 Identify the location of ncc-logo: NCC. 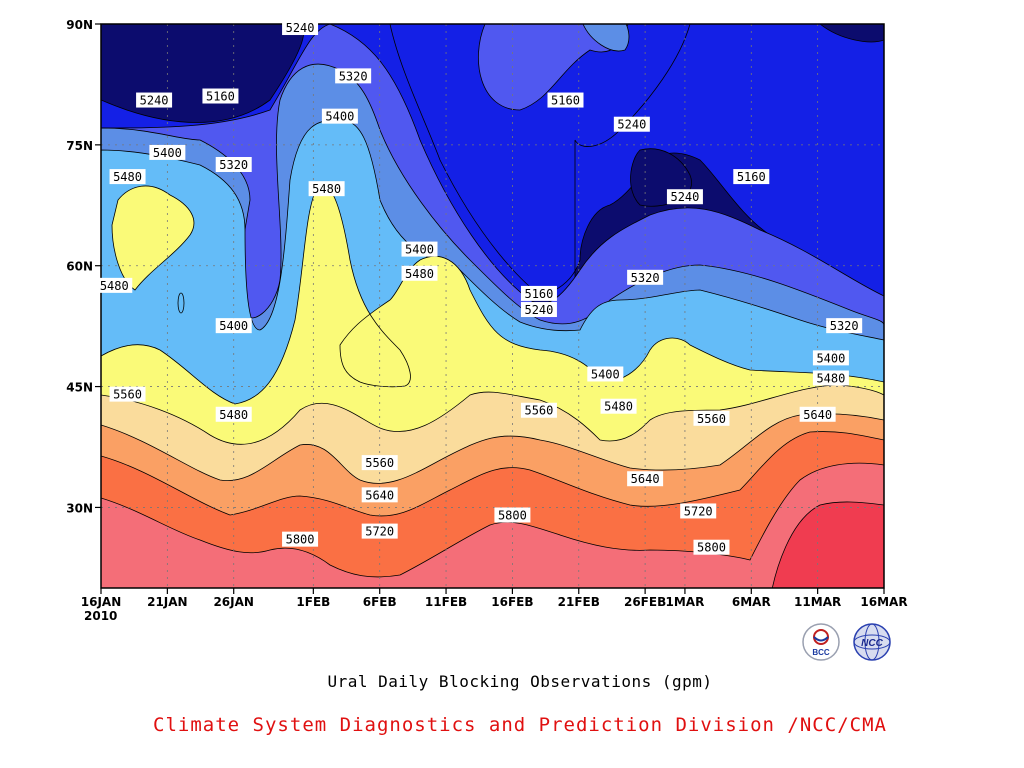
(872, 642).